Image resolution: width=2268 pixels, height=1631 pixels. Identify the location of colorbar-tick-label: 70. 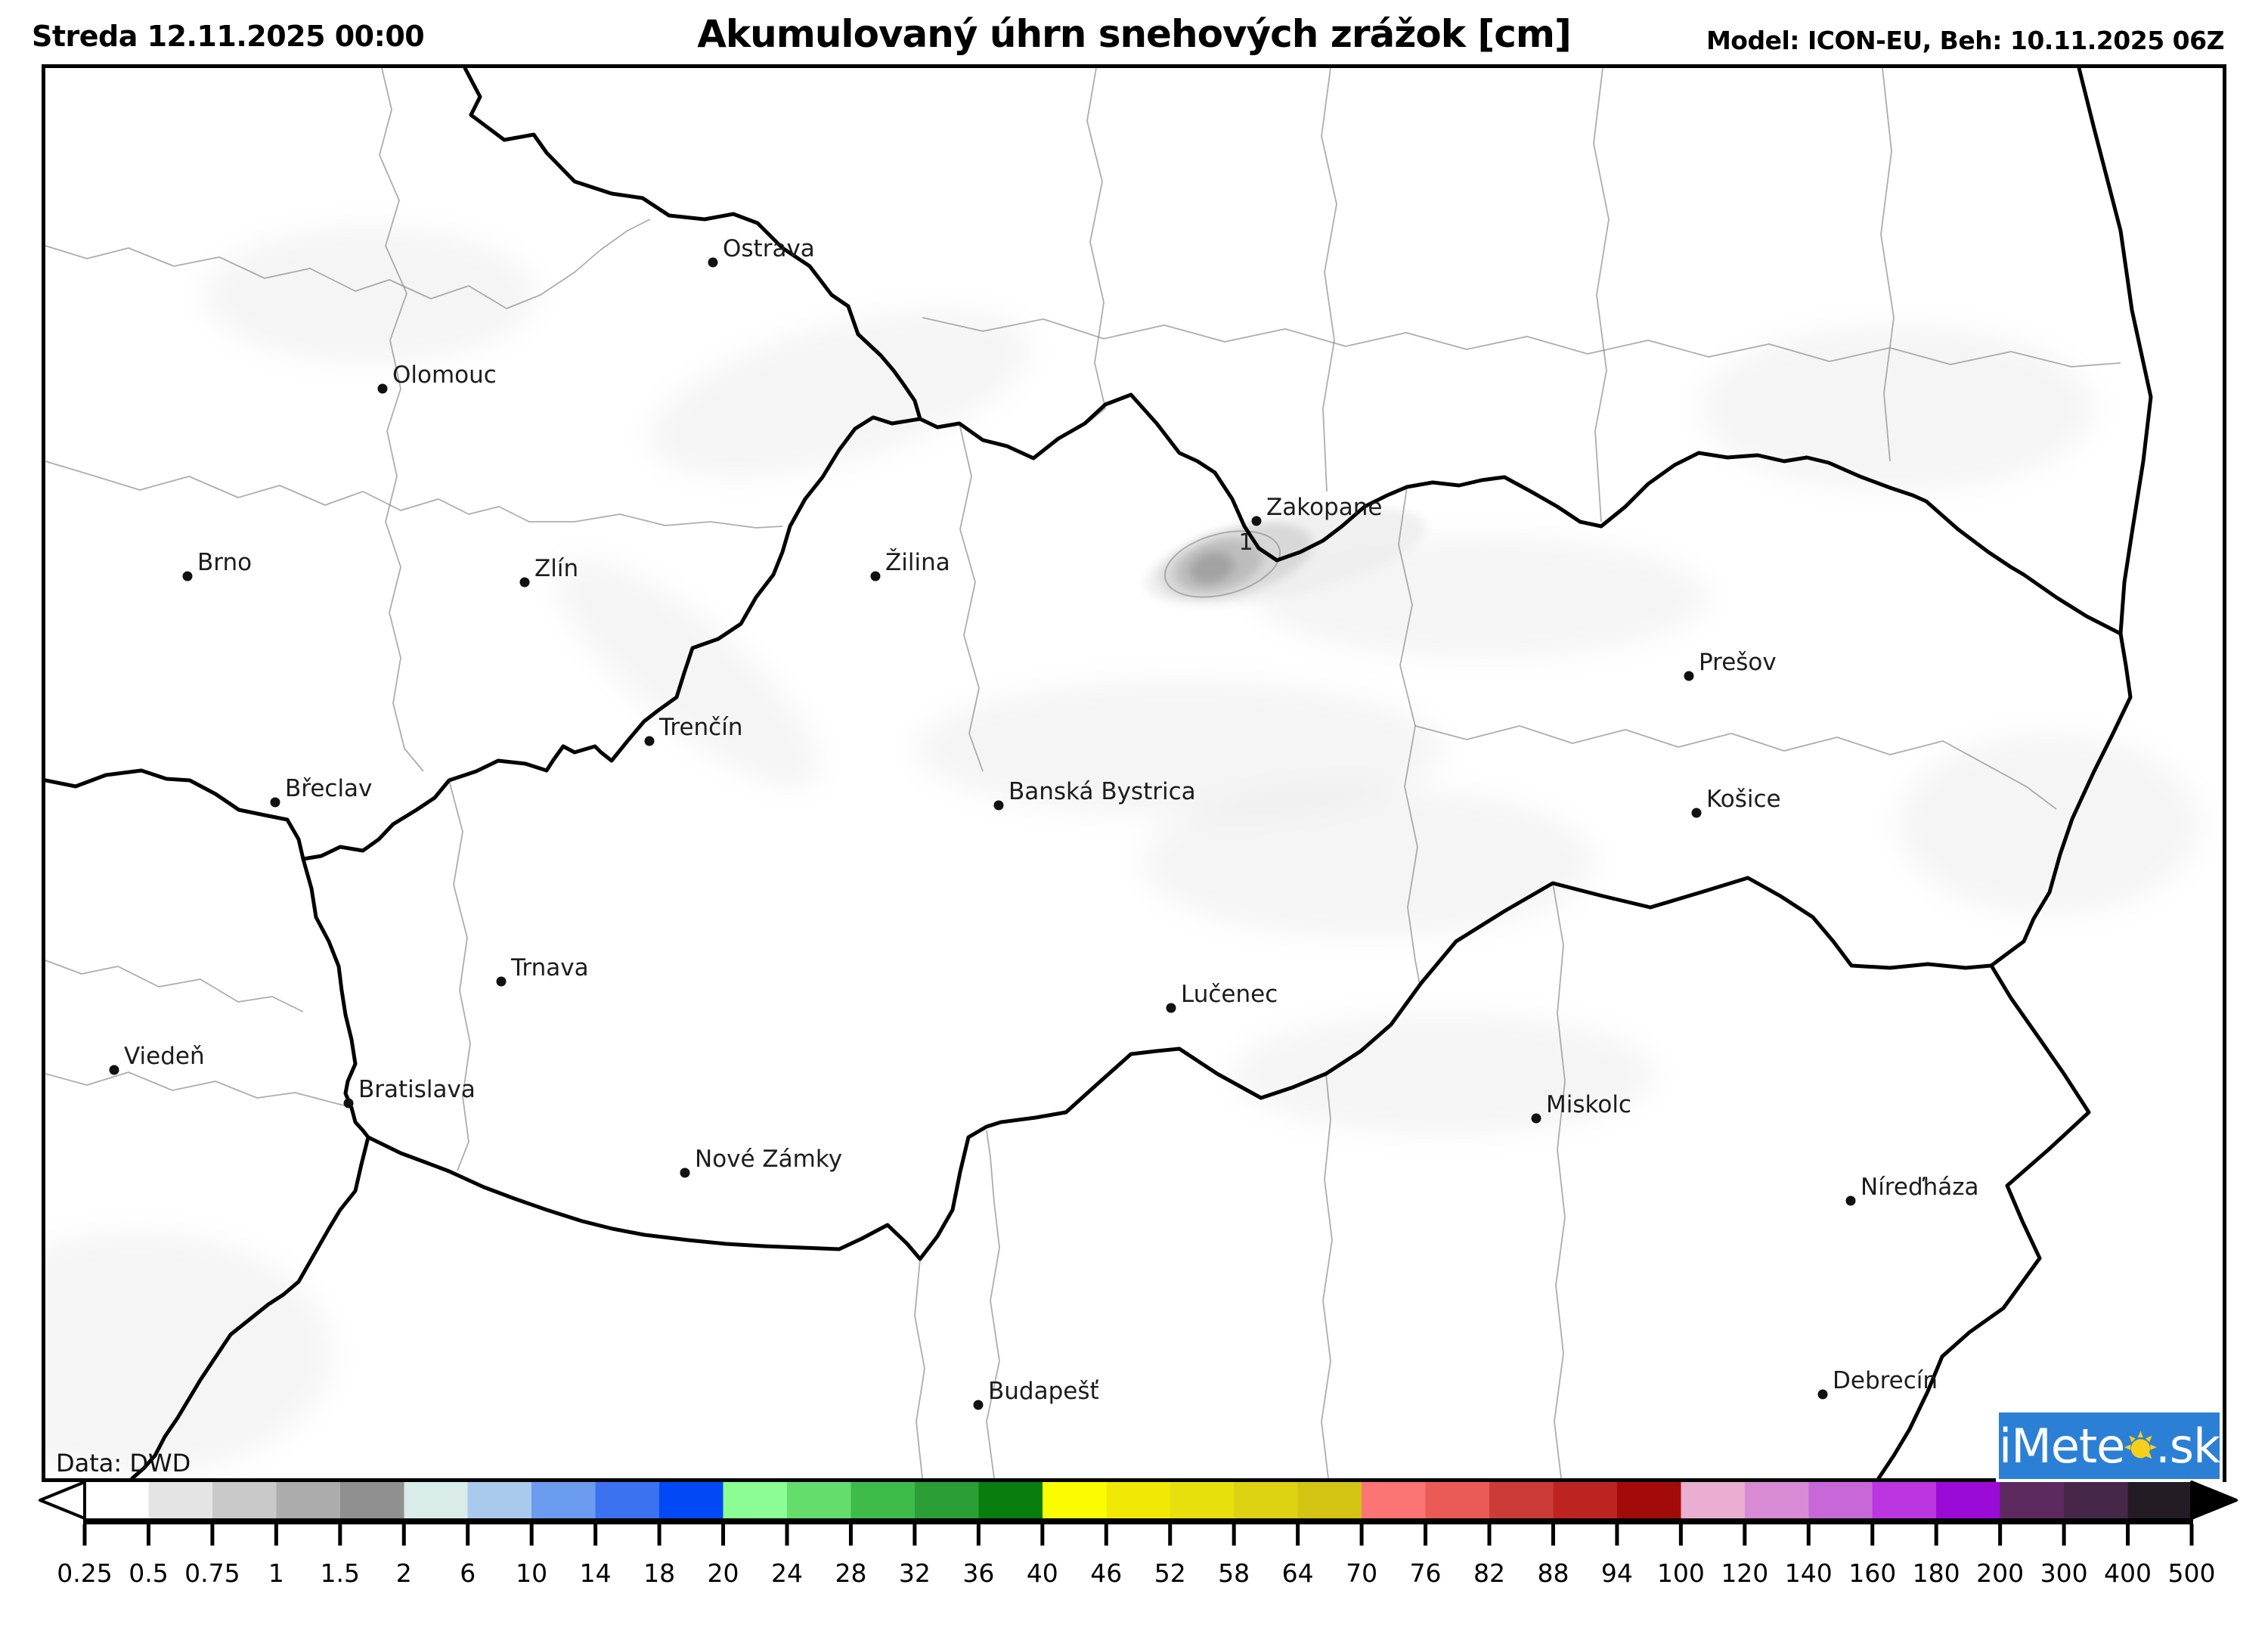
(1361, 1573).